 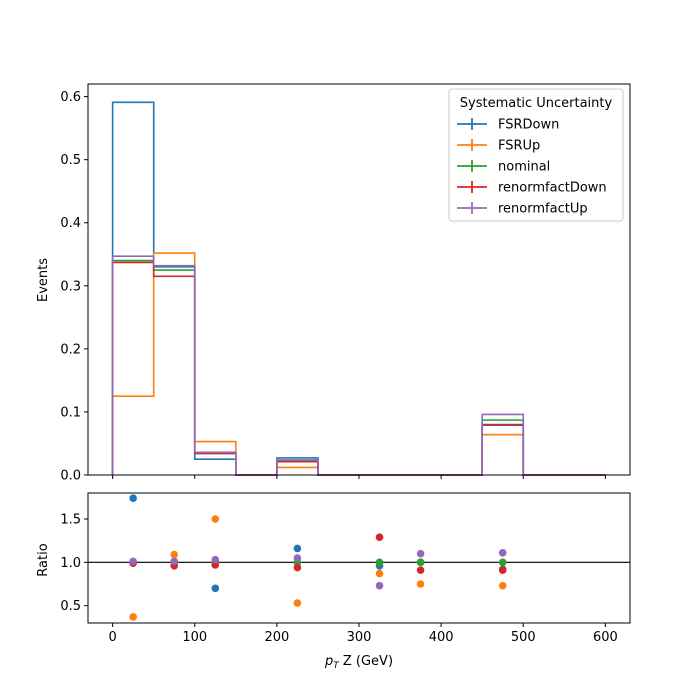 I want to click on x-axis-label-subscript: T, so click(x=336, y=666).